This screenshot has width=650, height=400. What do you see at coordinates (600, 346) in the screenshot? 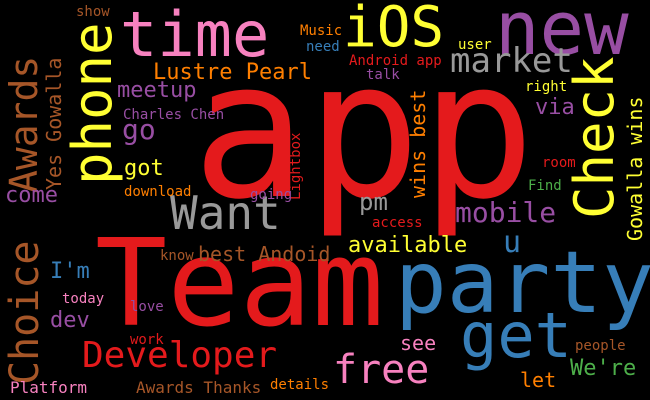
I see `word-people: people` at bounding box center [600, 346].